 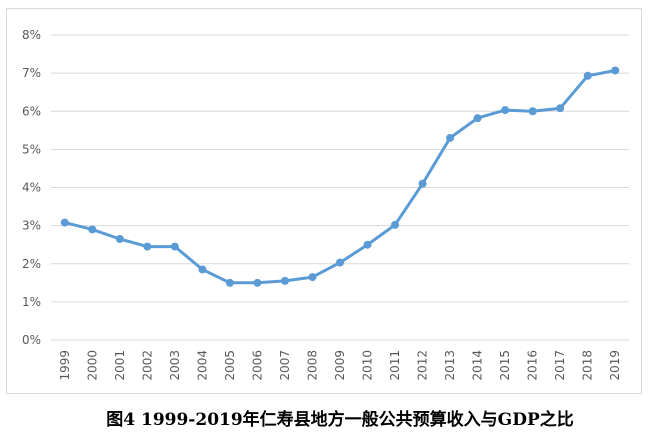 What do you see at coordinates (202, 365) in the screenshot?
I see `x-tick-label: 2004` at bounding box center [202, 365].